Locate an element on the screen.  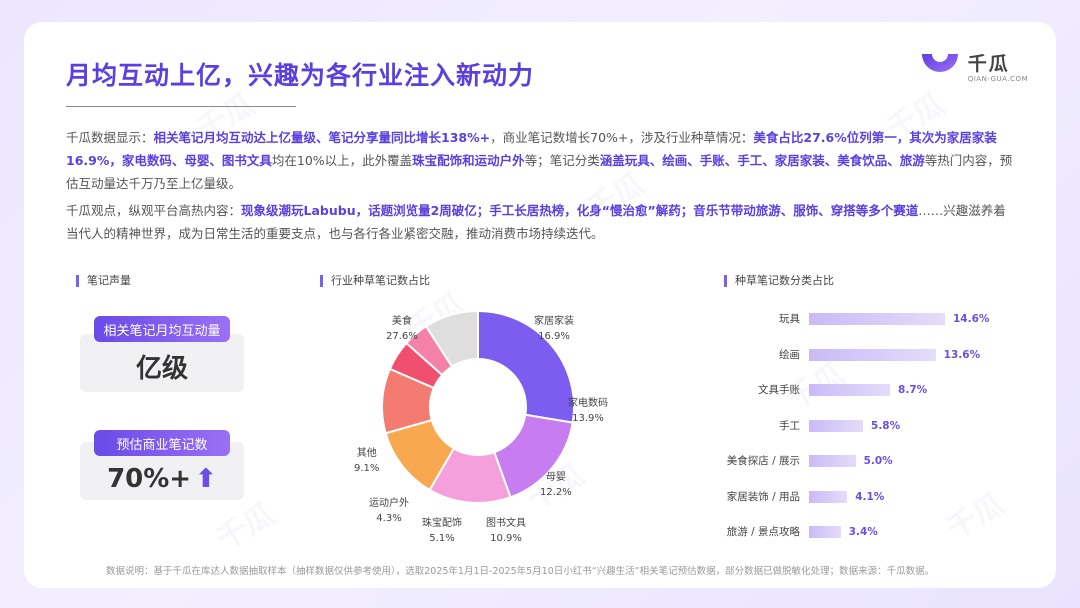
logo-name: 千瓜 is located at coordinates (988, 64).